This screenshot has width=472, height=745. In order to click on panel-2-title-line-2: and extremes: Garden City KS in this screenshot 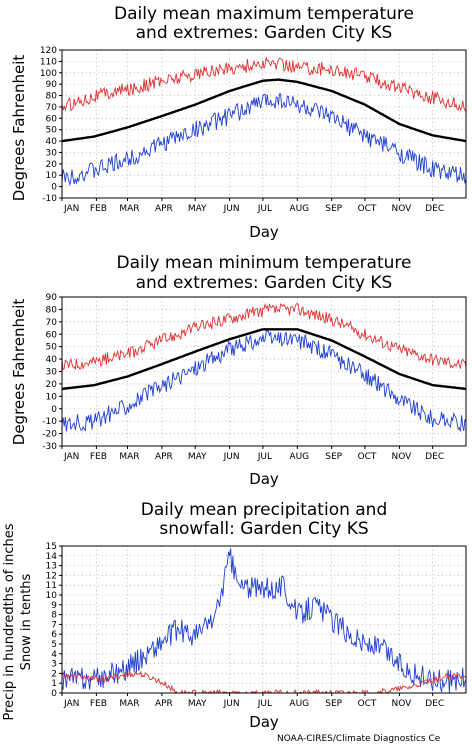, I will do `click(264, 283)`.